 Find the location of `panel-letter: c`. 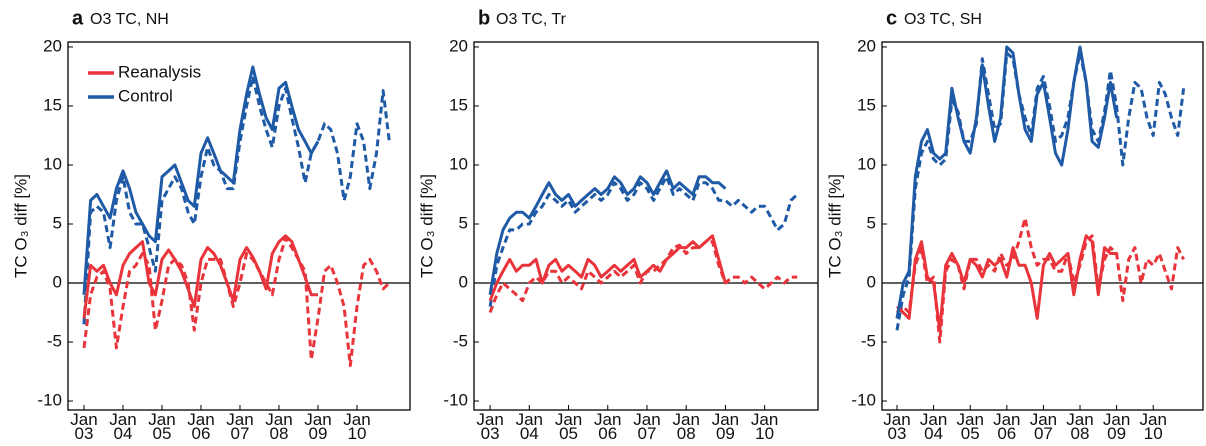

panel-letter: c is located at coordinates (891, 18).